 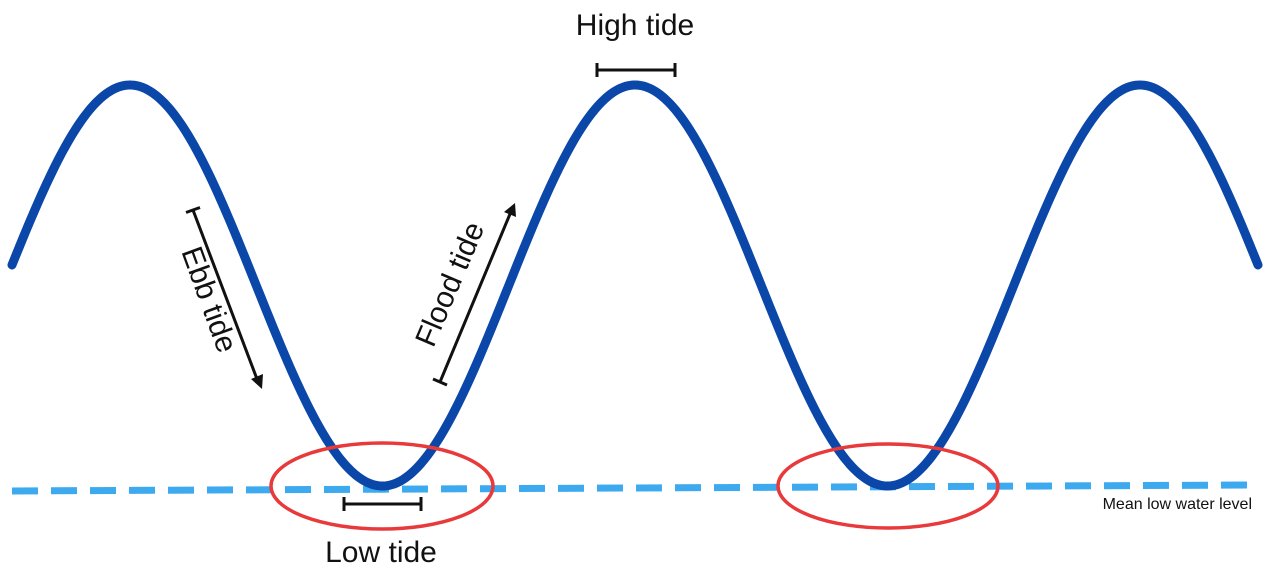 I want to click on mean-low-water-label: Mean low water level, so click(x=1177, y=504).